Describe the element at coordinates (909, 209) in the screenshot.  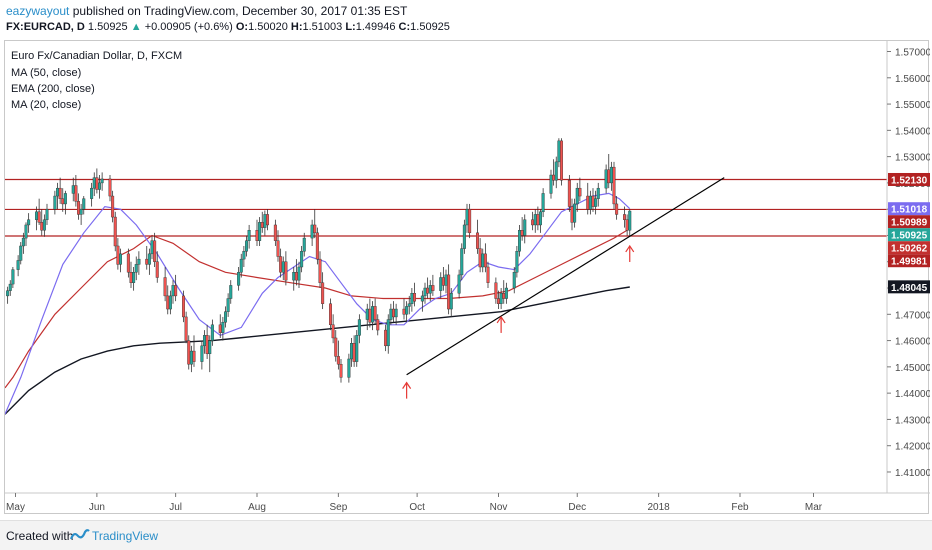
I see `price-label: 1.51018` at that location.